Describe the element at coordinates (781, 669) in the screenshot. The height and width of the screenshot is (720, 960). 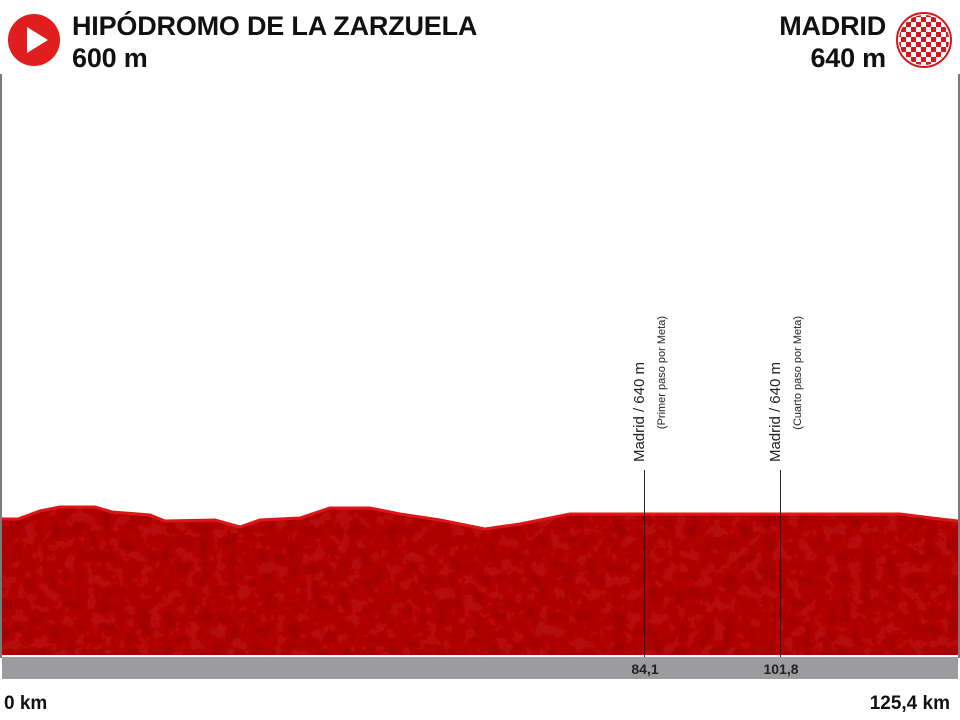
I see `marker-km-label: 101,8` at that location.